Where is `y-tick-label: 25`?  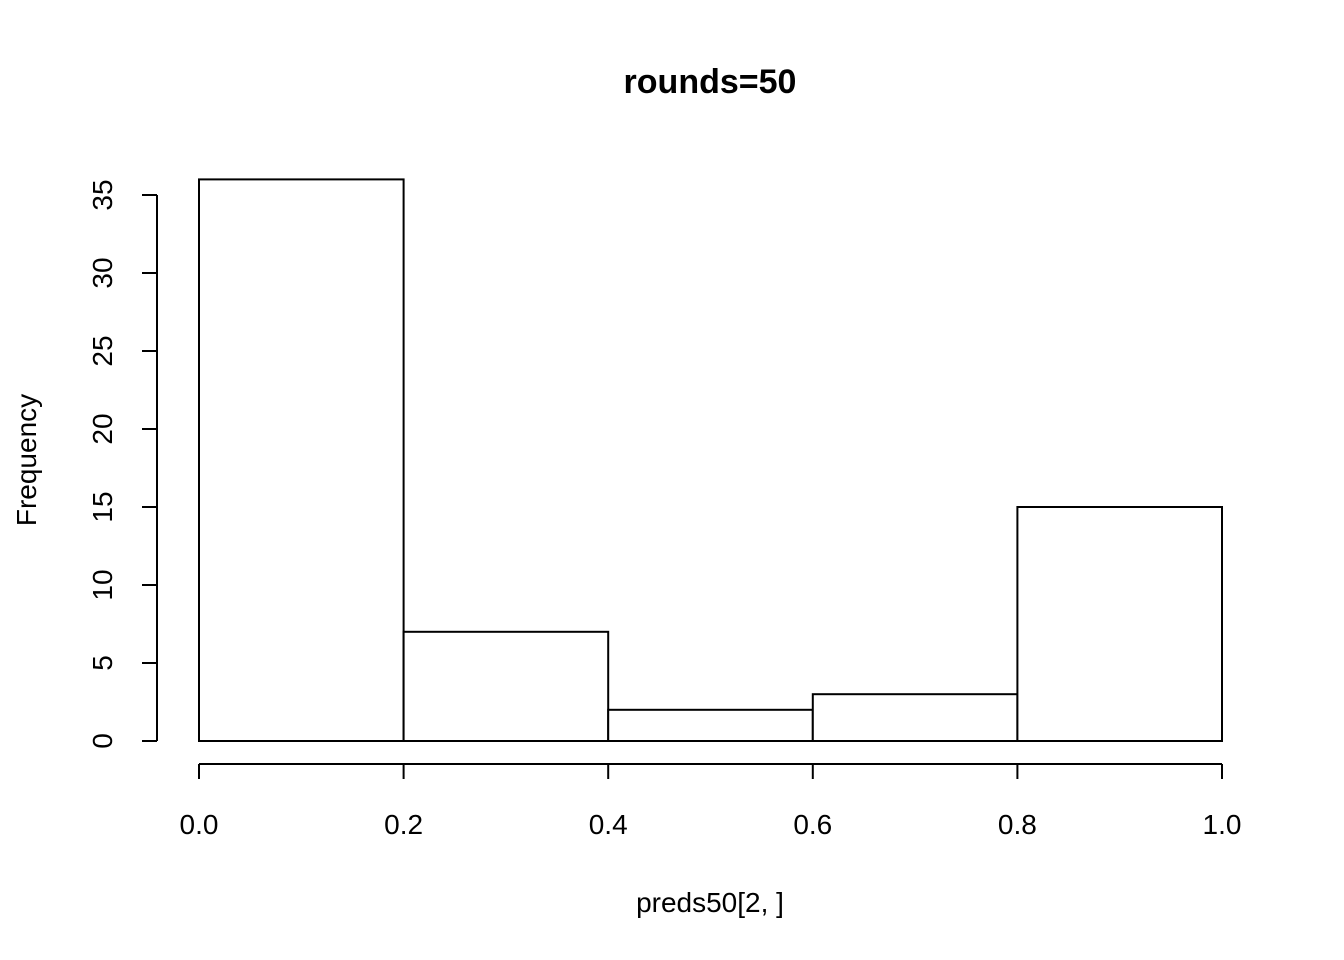
y-tick-label: 25 is located at coordinates (102, 350).